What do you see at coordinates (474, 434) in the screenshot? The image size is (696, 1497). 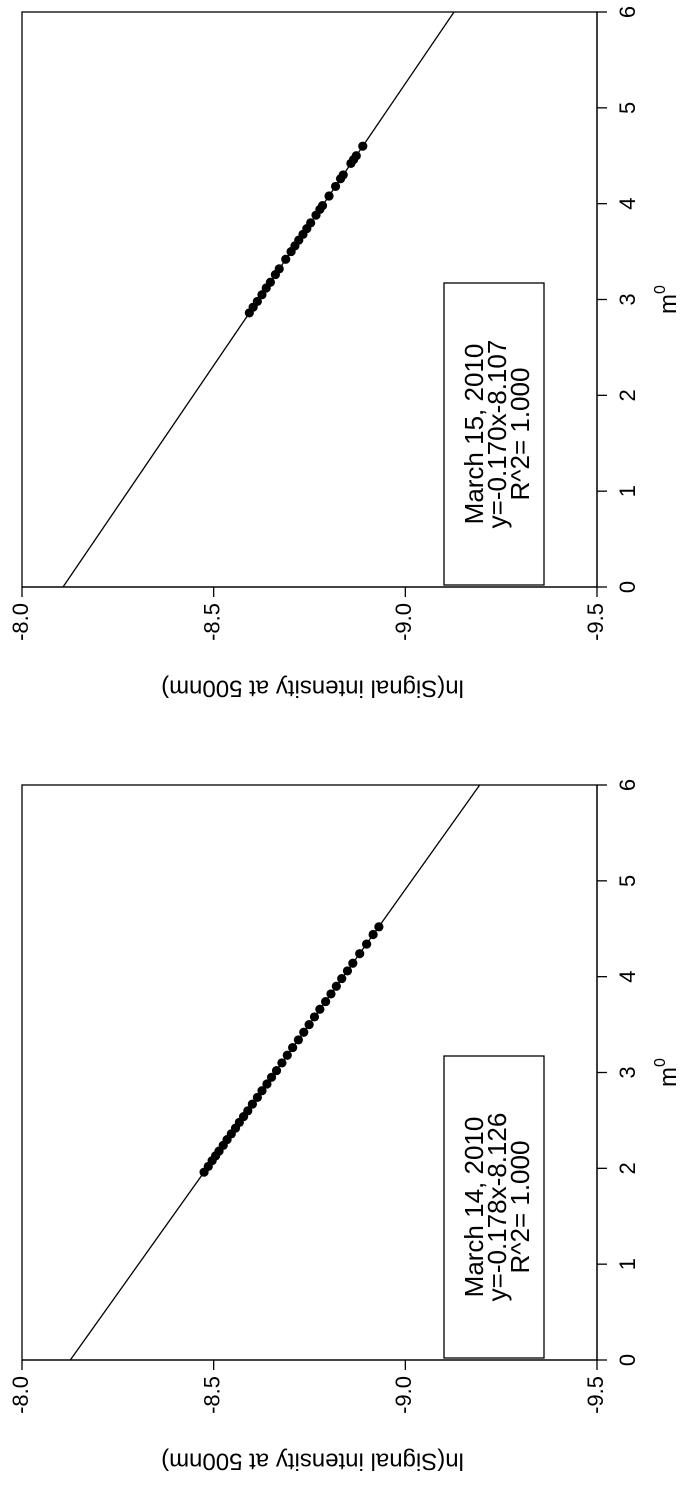 I see `legend-line: March 15, 2010` at bounding box center [474, 434].